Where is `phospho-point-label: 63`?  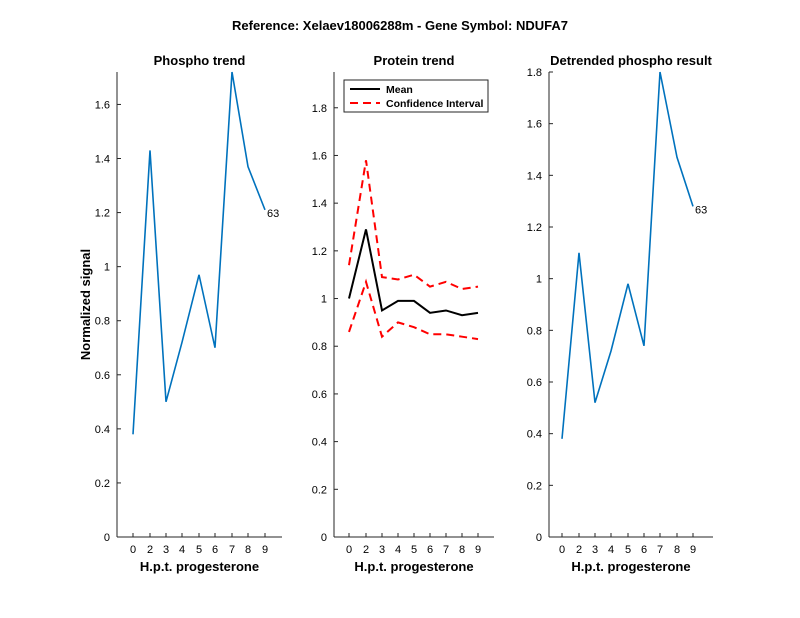
phospho-point-label: 63 is located at coordinates (273, 214).